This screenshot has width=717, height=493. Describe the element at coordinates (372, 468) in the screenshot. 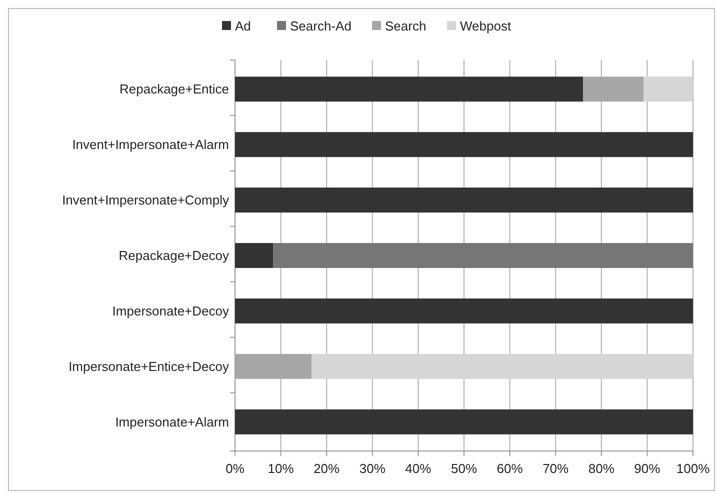

I see `x-tick-label: 30%` at that location.